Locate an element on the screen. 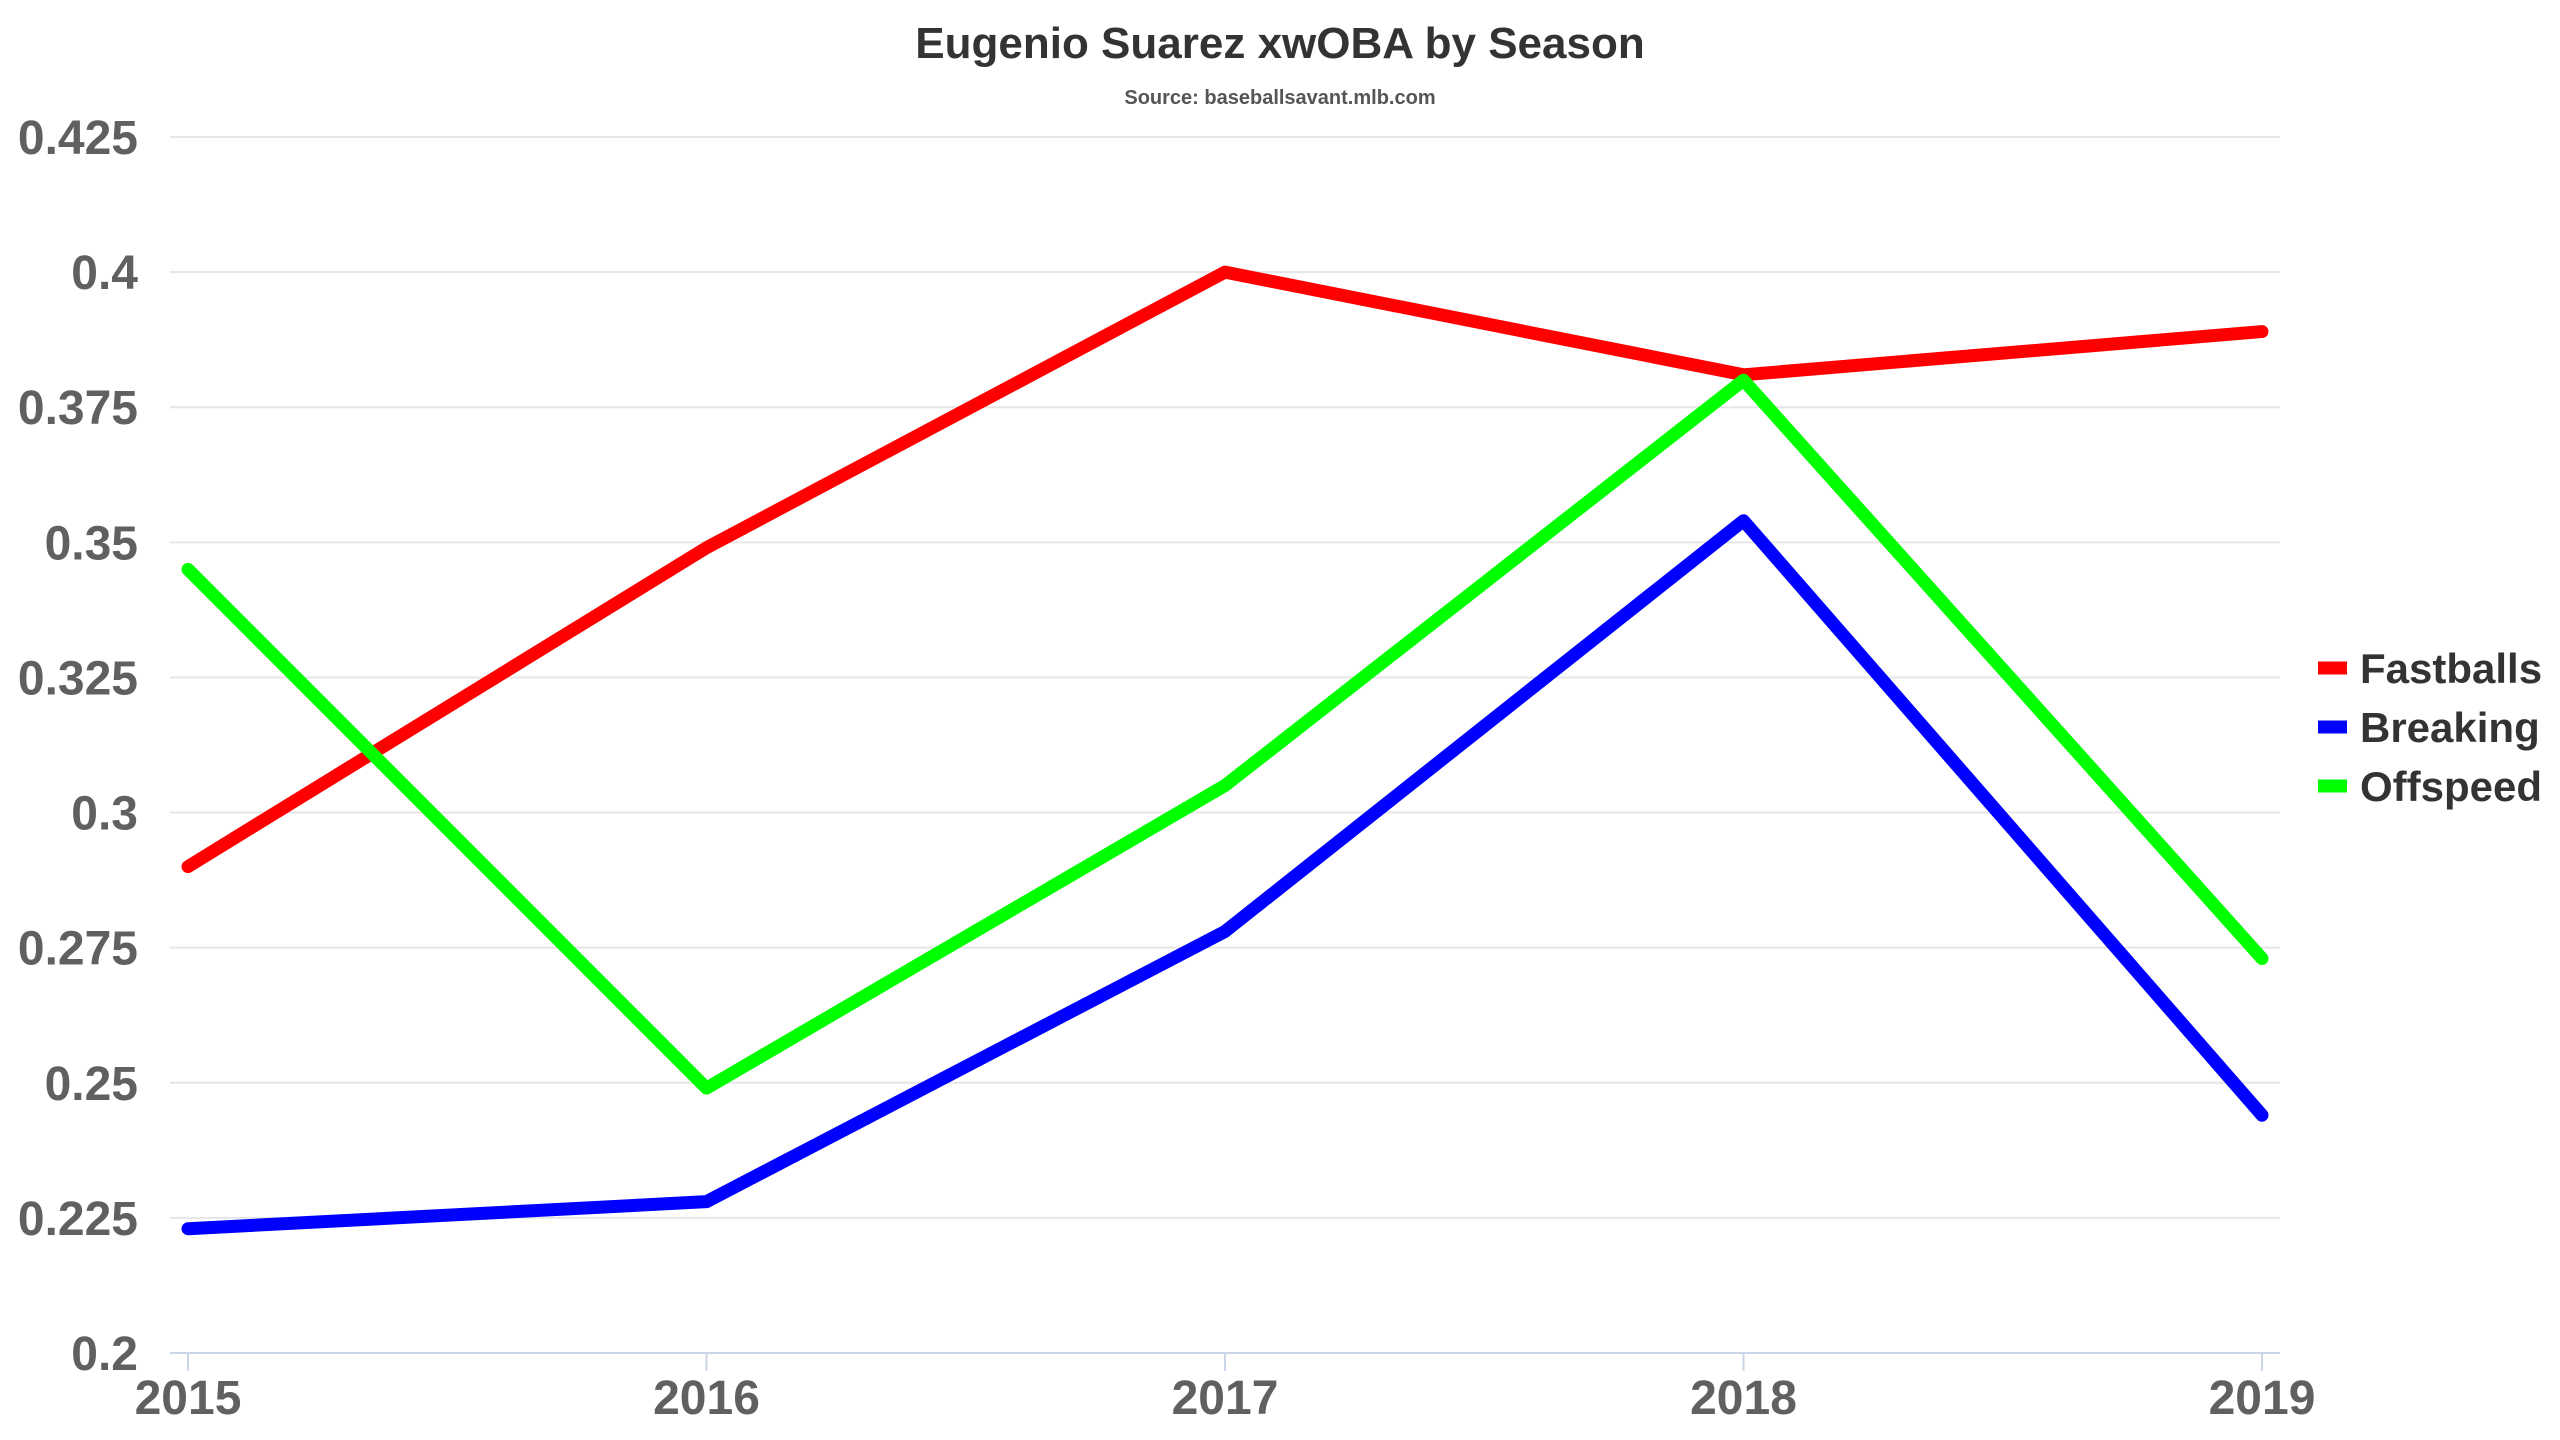 The image size is (2560, 1440). y-tick-label: 0.2 is located at coordinates (104, 1354).